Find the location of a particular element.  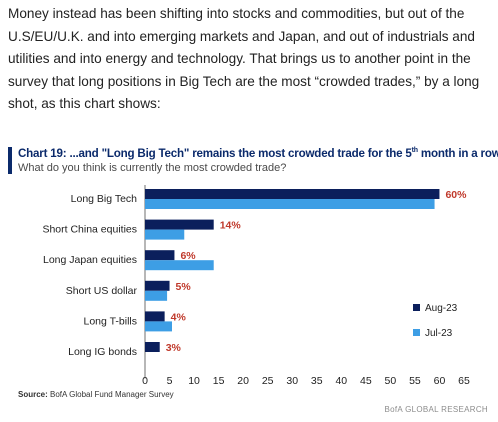

chart-title-superscript: th is located at coordinates (414, 151).